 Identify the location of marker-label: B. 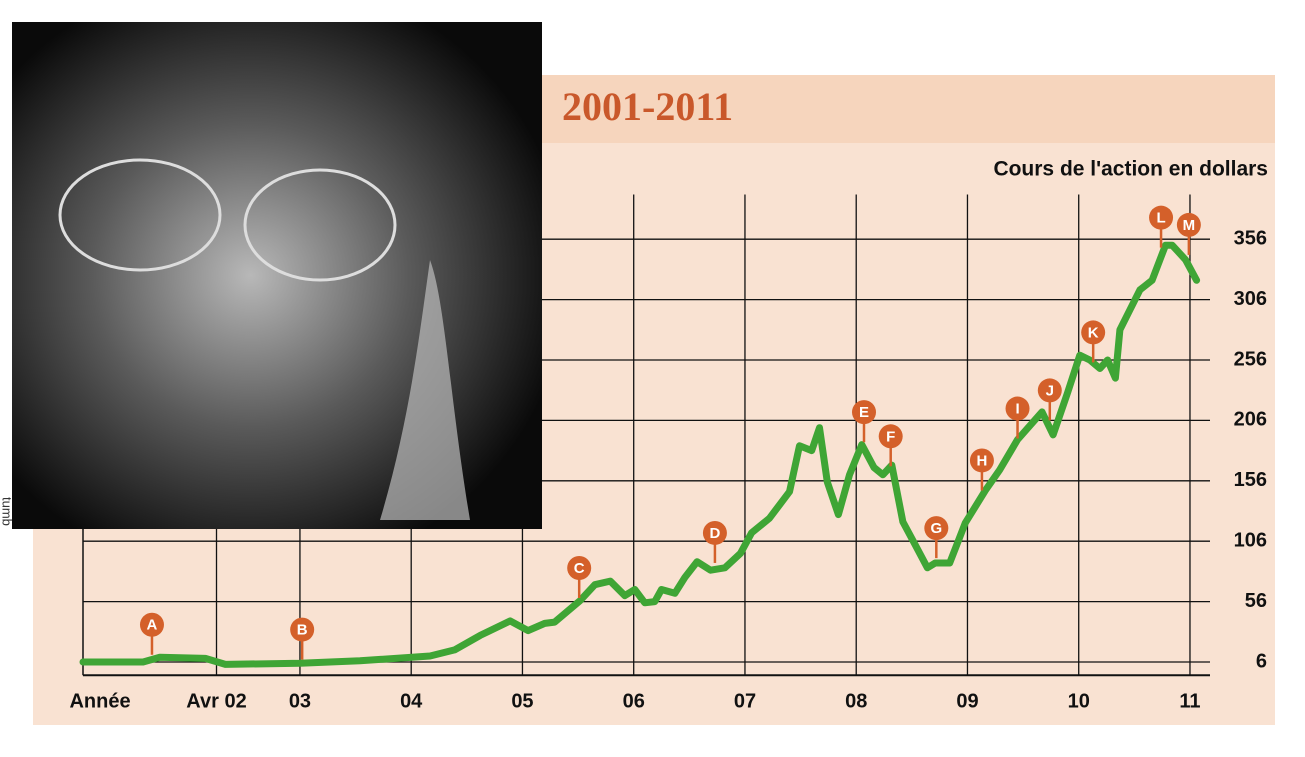
(302, 630).